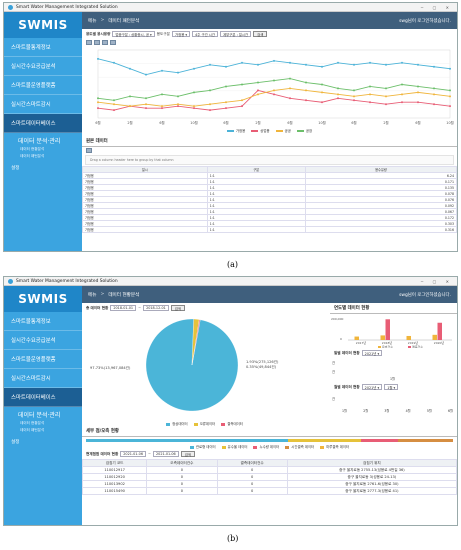 The image size is (461, 550). I want to click on col-meter-code: 검침기 코드, so click(114, 463).